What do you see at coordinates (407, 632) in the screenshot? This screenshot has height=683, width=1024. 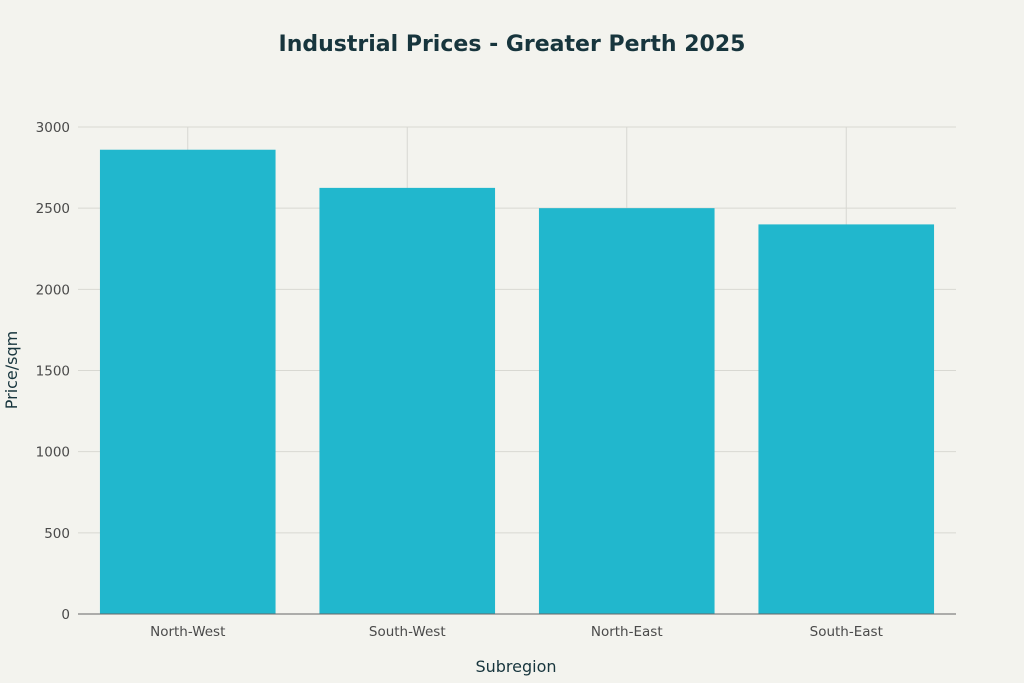 I see `x-tick-label: South-West` at bounding box center [407, 632].